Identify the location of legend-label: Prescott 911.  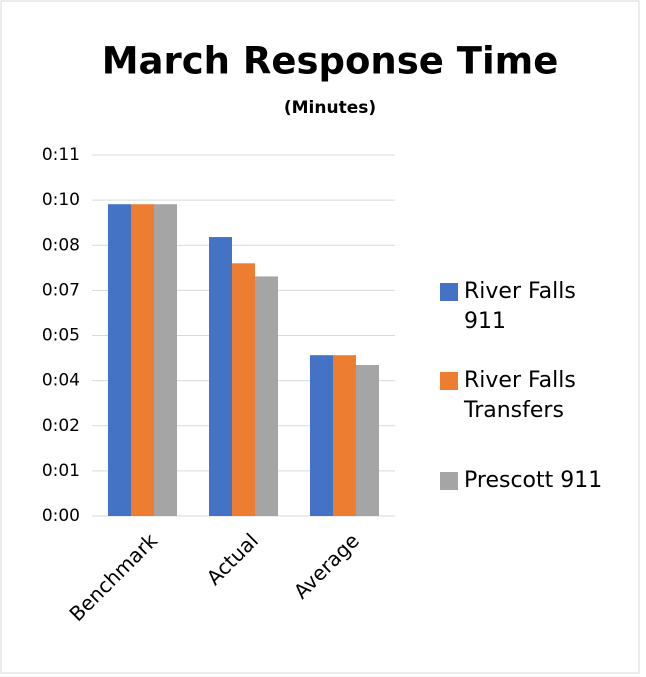
(533, 480).